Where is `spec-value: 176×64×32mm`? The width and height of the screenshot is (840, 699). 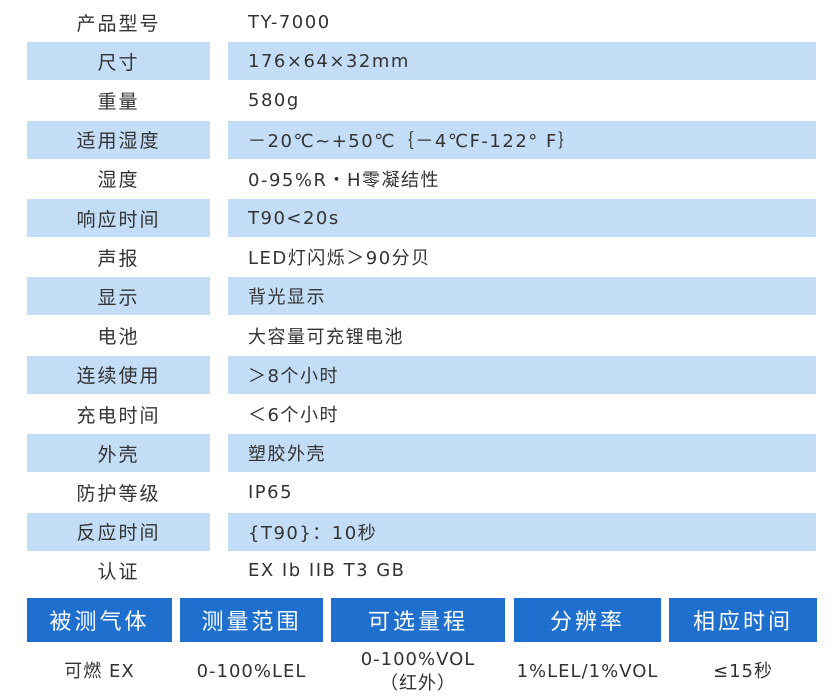
spec-value: 176×64×32mm is located at coordinates (522, 61).